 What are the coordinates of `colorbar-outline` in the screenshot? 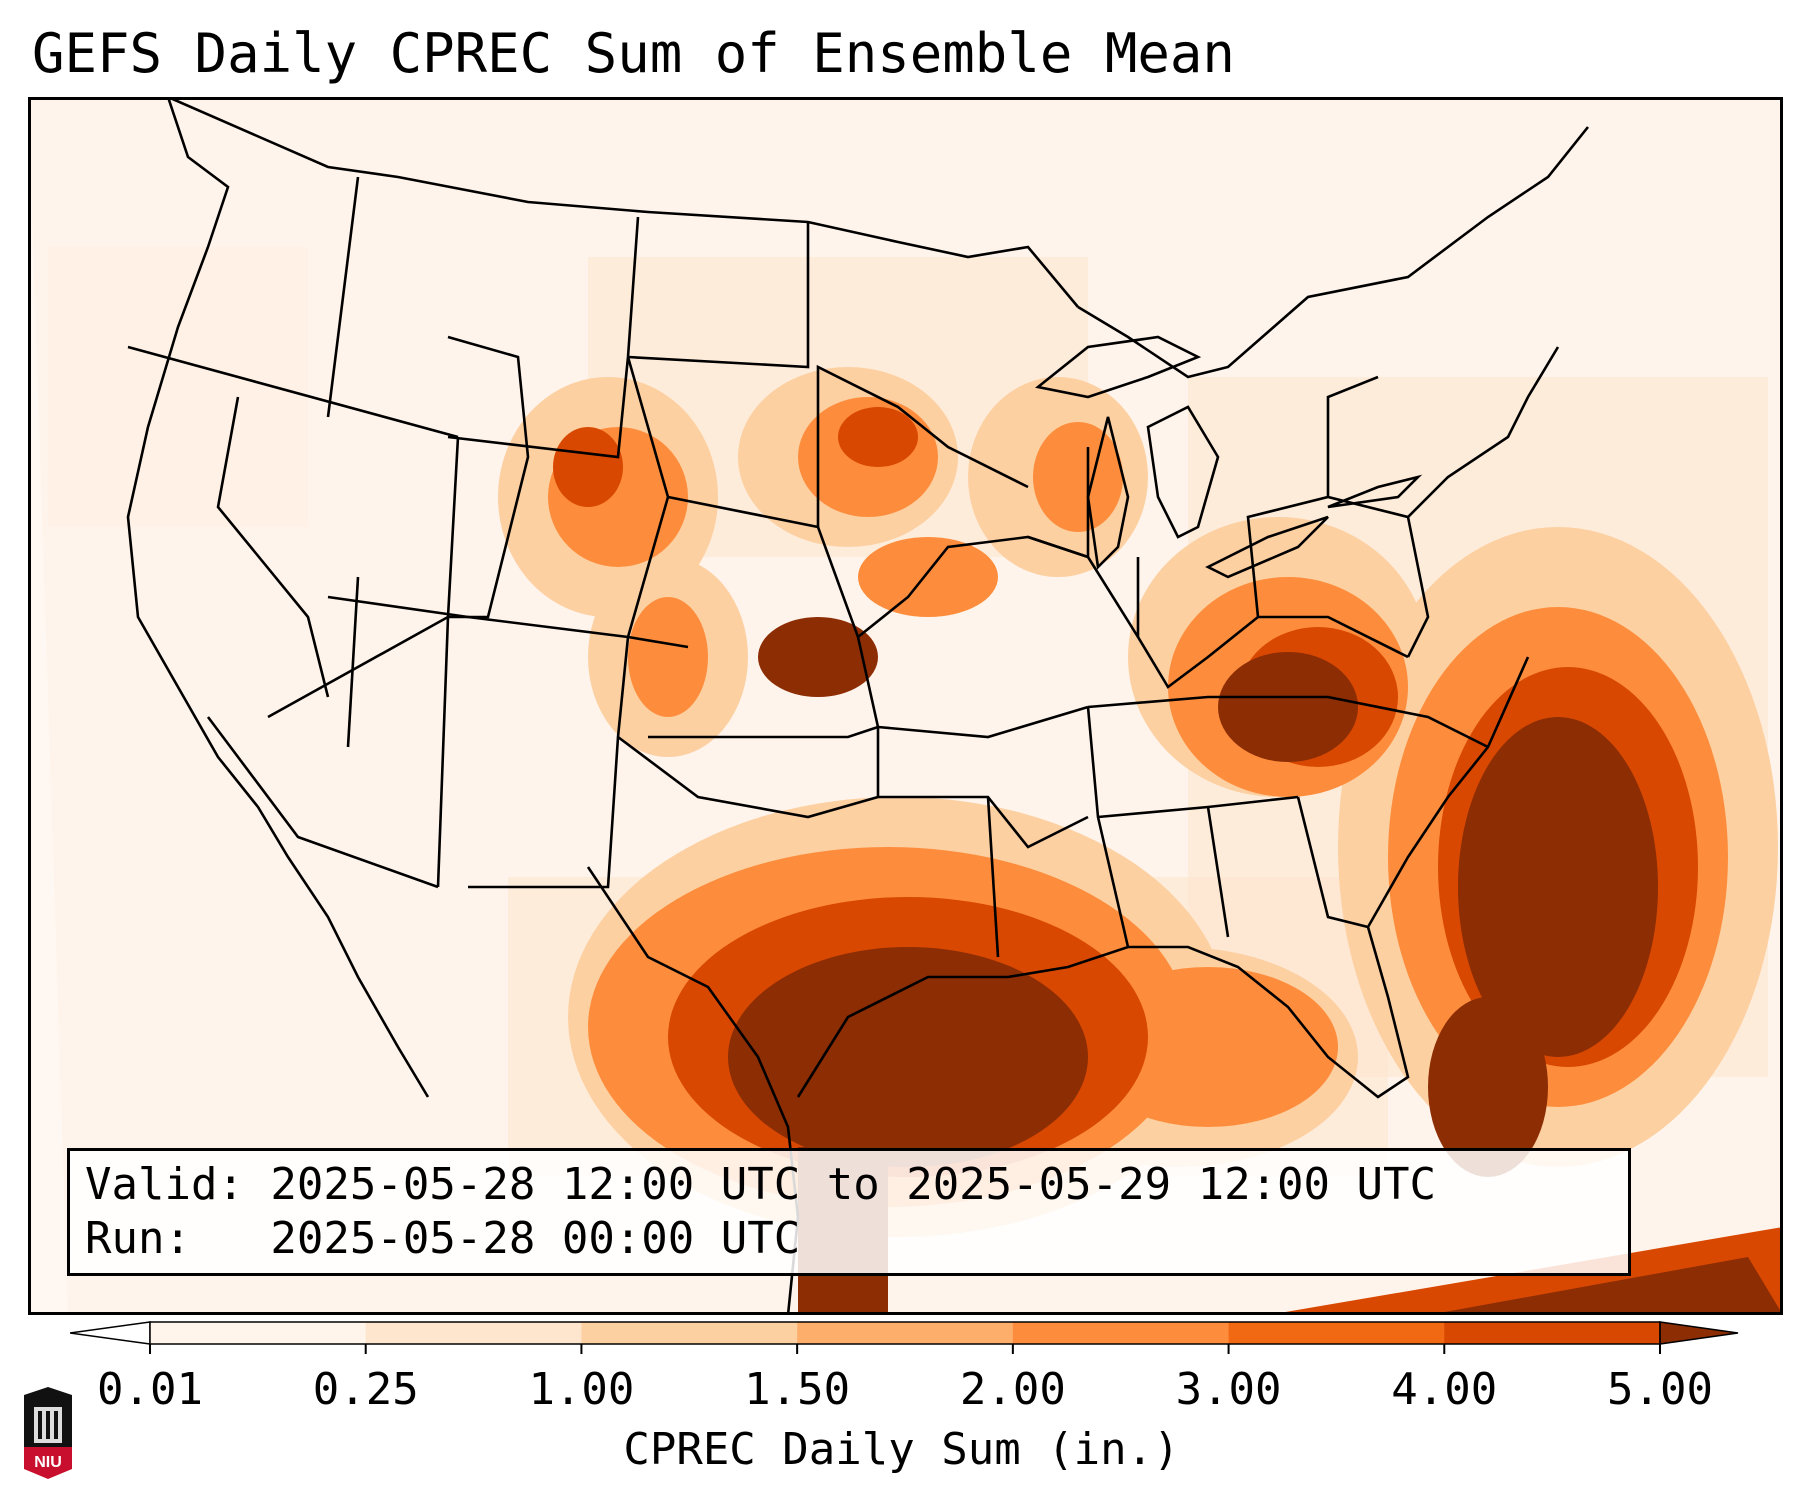 It's located at (905, 1333).